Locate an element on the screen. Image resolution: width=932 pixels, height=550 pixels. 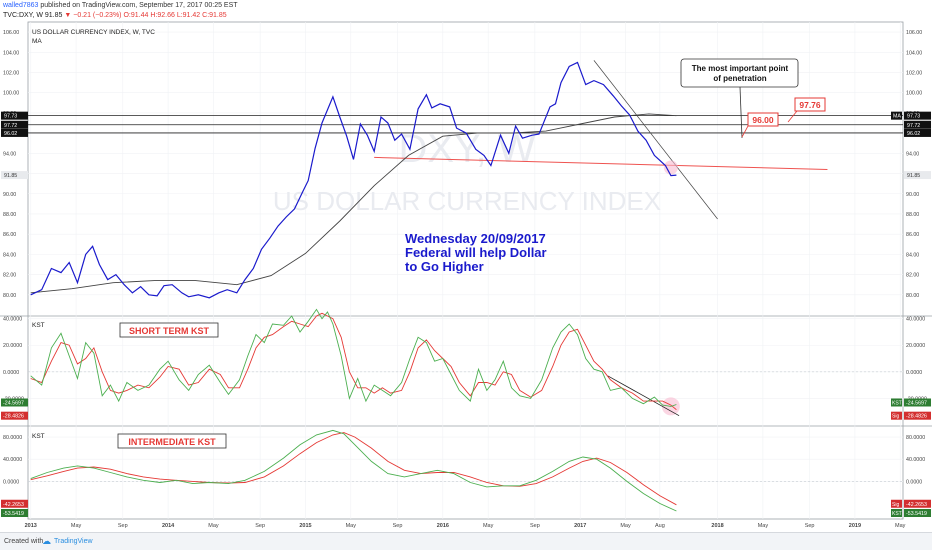
footer-bar: Created with ☁ TradingView is located at coordinates (466, 541).